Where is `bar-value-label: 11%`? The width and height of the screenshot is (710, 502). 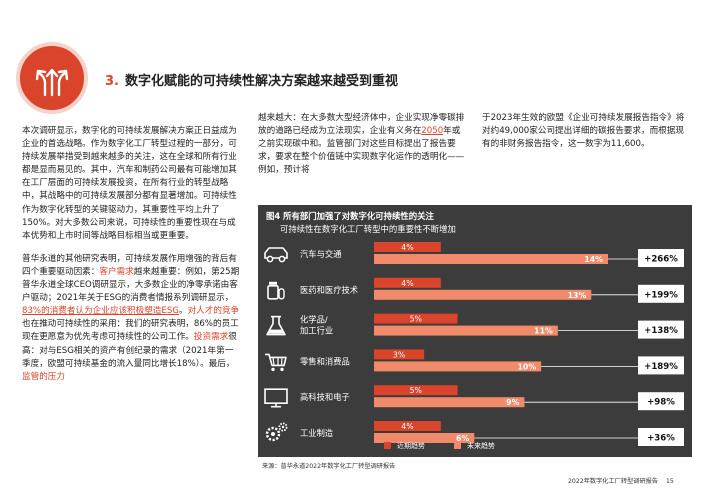
bar-value-label: 11% is located at coordinates (543, 331).